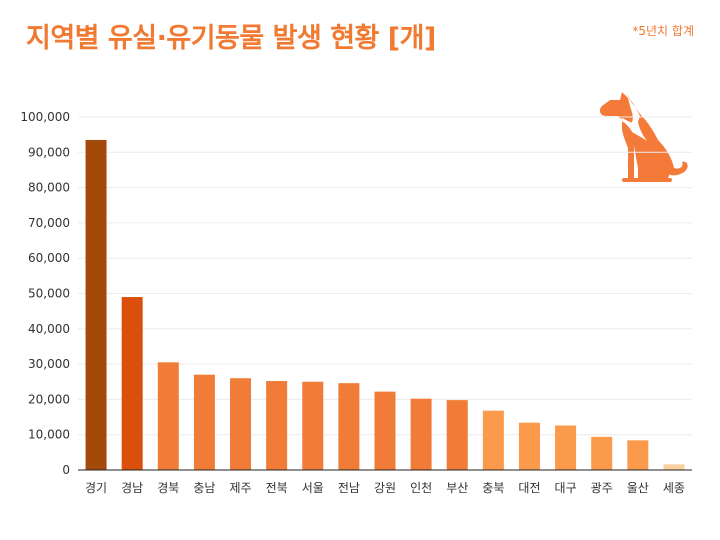  What do you see at coordinates (529, 446) in the screenshot?
I see `bar-대전` at bounding box center [529, 446].